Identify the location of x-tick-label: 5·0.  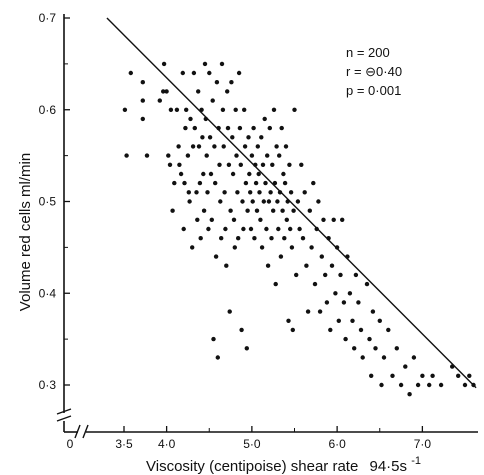
(252, 444).